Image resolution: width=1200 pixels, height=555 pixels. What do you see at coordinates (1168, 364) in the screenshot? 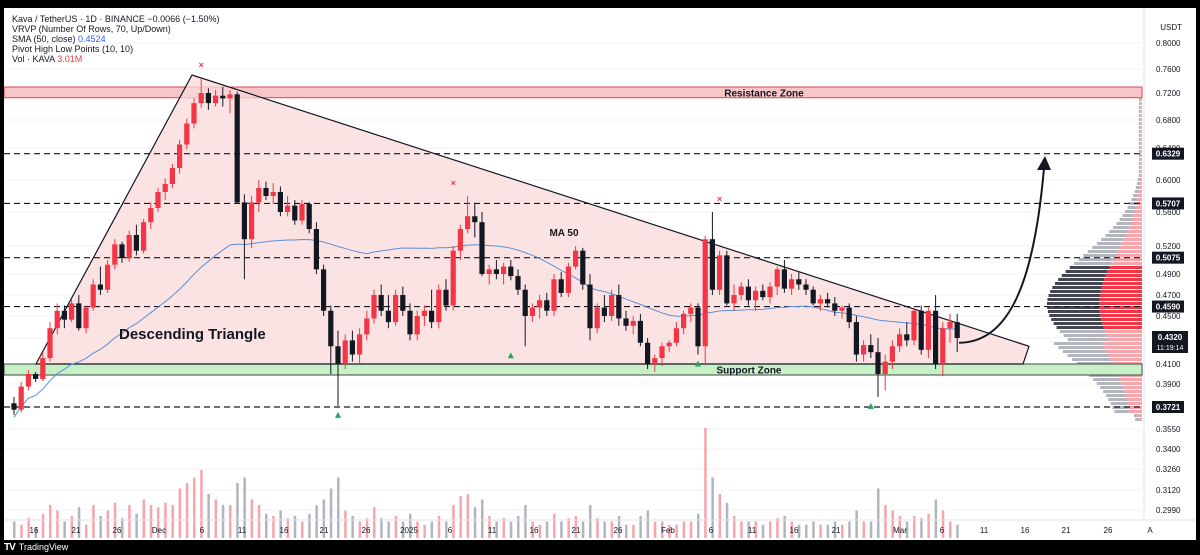
I see `price-tick-label: 0.4100` at bounding box center [1168, 364].